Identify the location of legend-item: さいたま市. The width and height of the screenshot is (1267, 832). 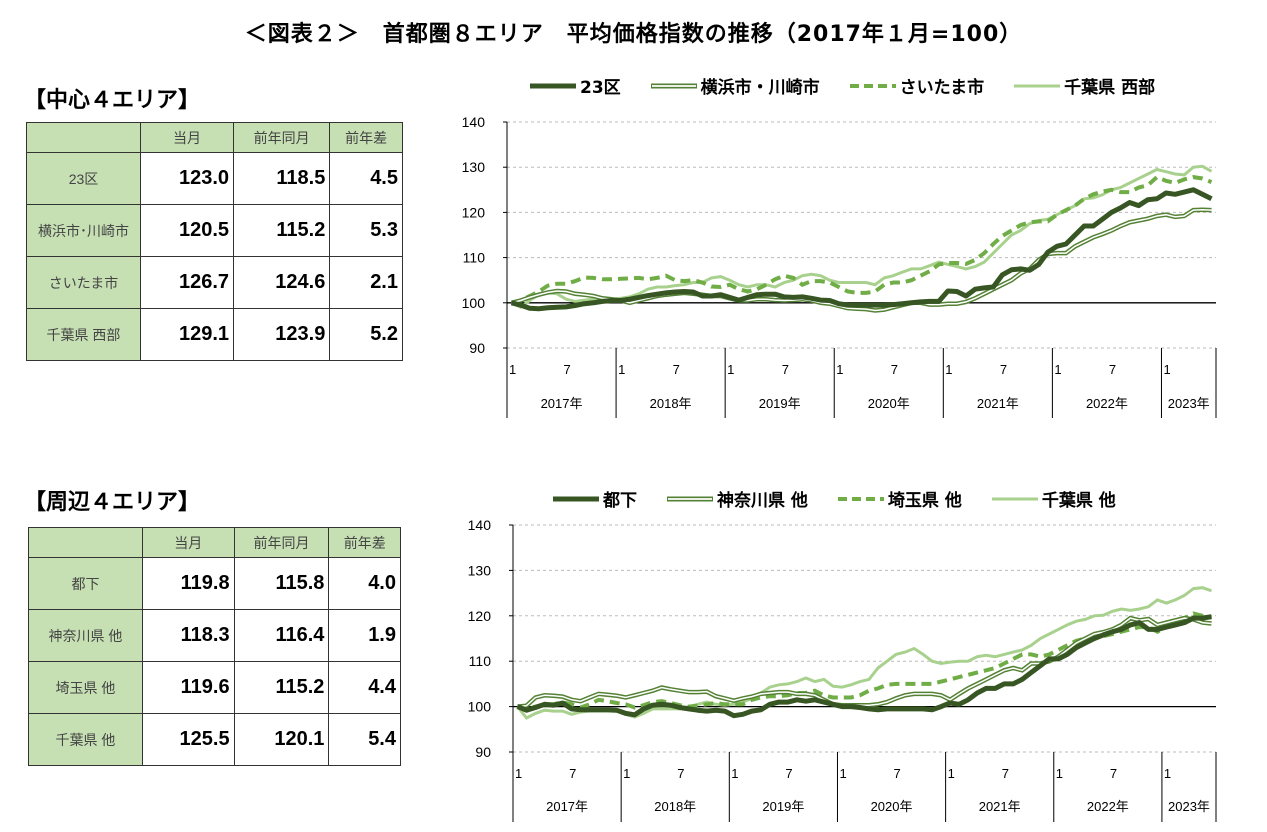
(917, 85).